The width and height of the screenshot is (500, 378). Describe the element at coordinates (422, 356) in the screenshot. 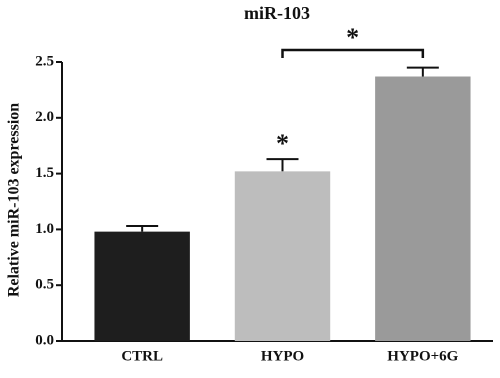

I see `x-tick-label: HYPO+6G` at that location.